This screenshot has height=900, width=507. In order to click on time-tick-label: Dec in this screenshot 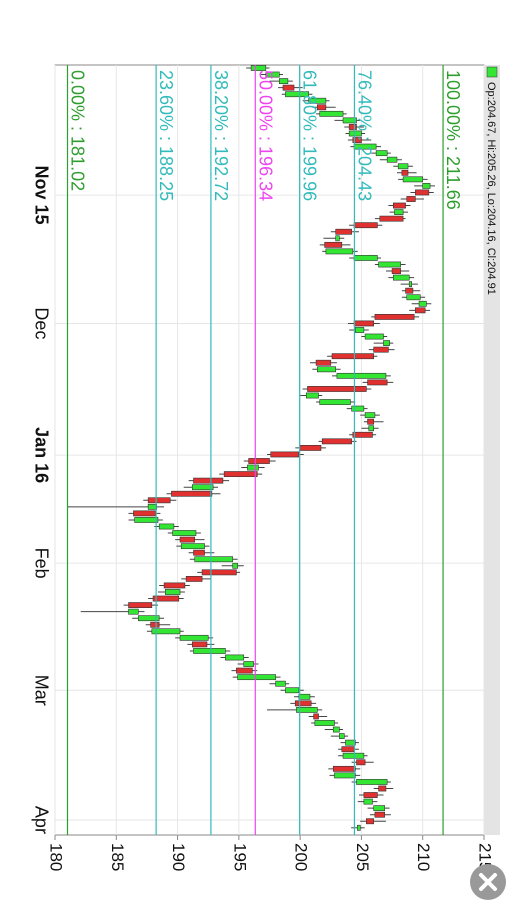, I will do `click(41, 323)`.